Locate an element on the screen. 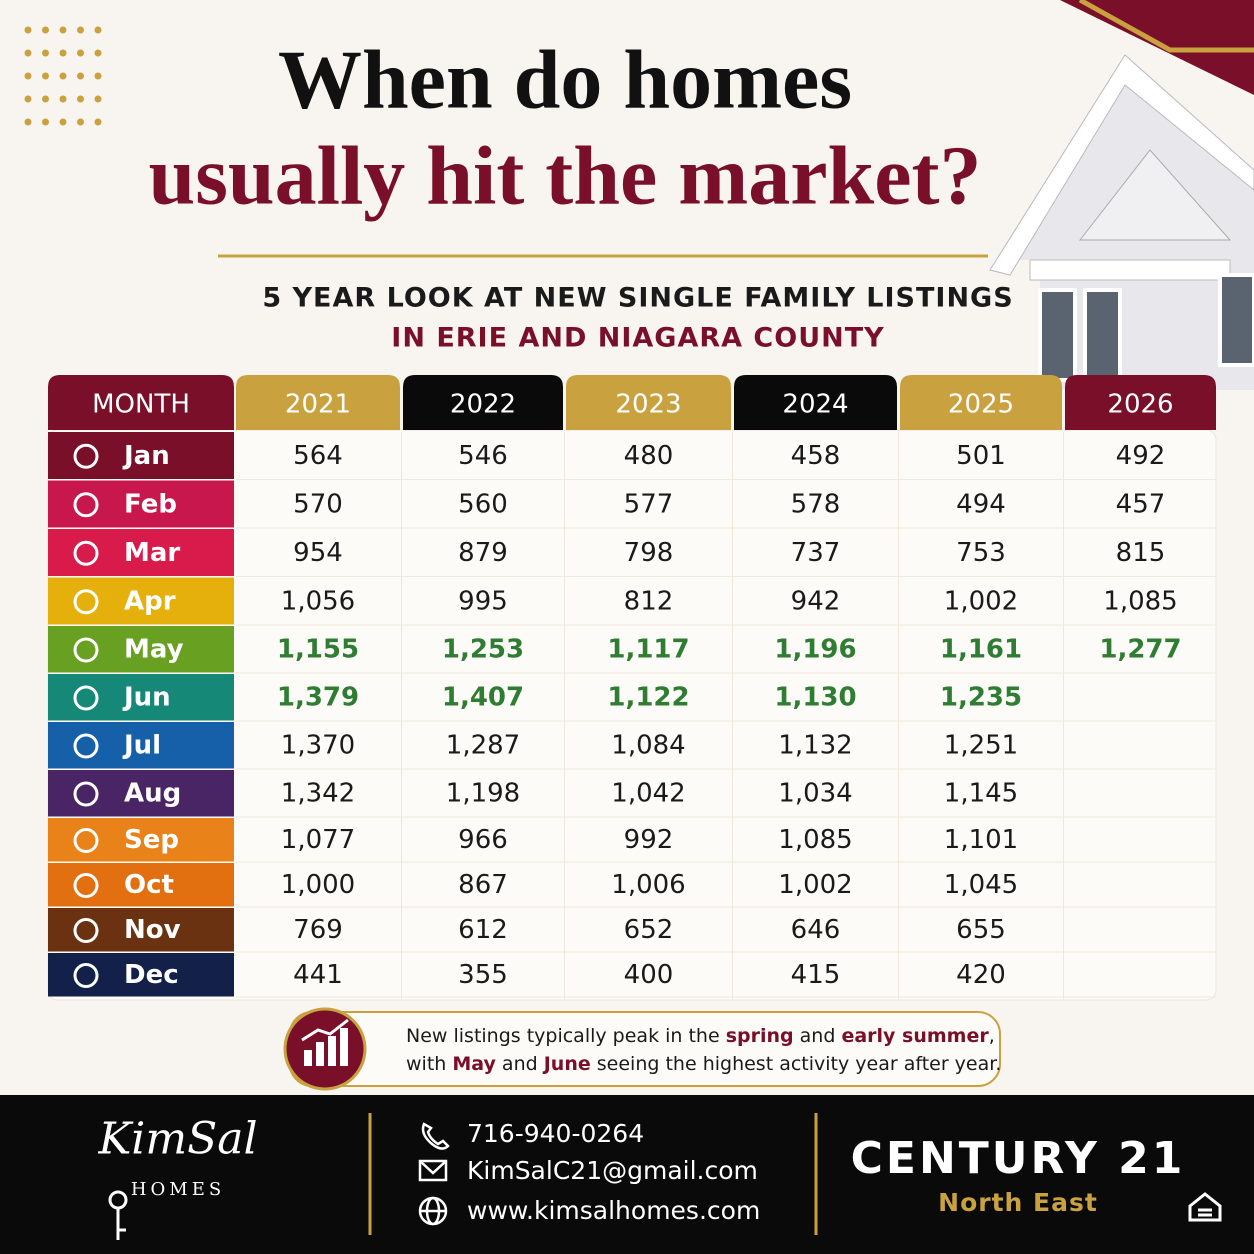 The height and width of the screenshot is (1254, 1254). cell-value: 1,122 is located at coordinates (648, 698).